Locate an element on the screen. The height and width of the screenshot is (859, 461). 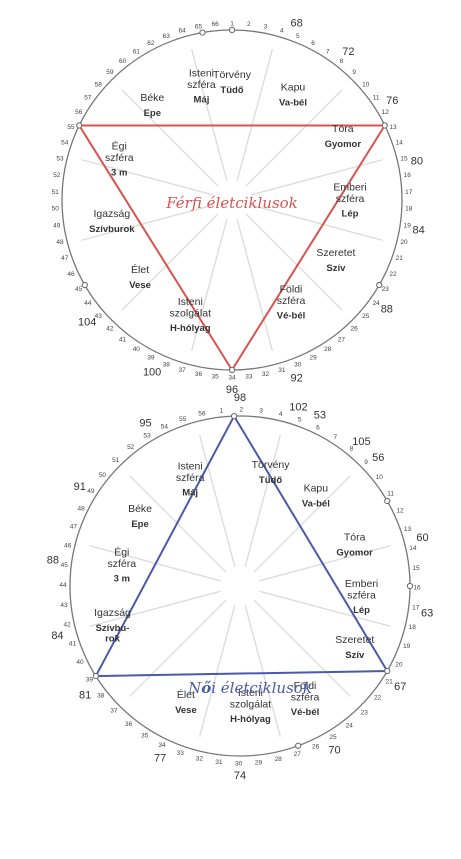
female-sector-name-line: Földi is located at coordinates (305, 686).